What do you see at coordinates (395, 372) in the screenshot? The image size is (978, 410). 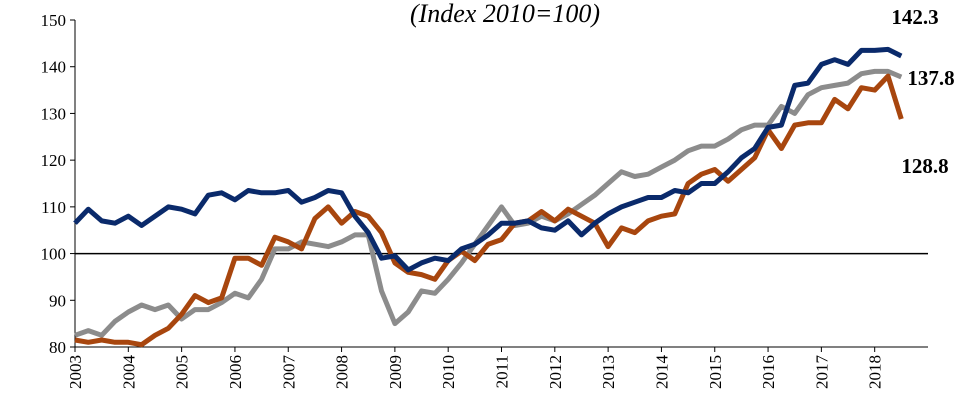 I see `x-tick-label: 2009` at bounding box center [395, 372].